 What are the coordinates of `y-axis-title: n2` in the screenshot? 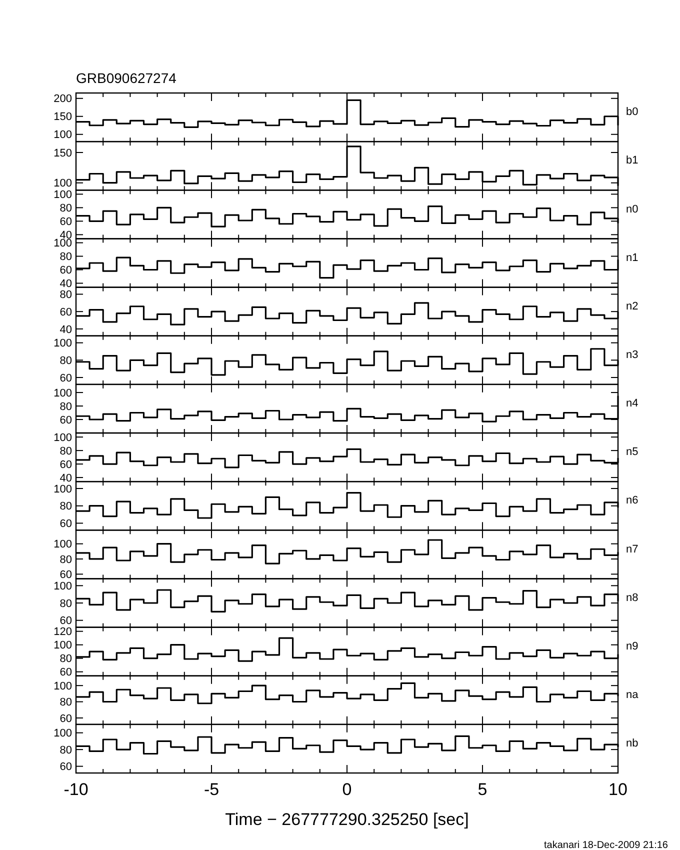 It's located at (632, 306).